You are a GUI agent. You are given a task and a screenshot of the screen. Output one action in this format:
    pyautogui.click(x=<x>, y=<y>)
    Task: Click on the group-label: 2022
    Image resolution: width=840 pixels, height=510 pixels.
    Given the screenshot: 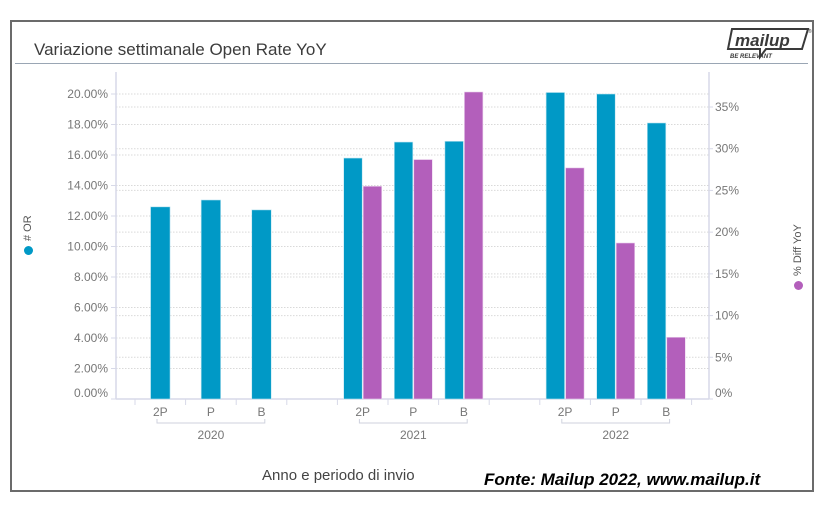 What is the action you would take?
    pyautogui.click(x=615, y=435)
    